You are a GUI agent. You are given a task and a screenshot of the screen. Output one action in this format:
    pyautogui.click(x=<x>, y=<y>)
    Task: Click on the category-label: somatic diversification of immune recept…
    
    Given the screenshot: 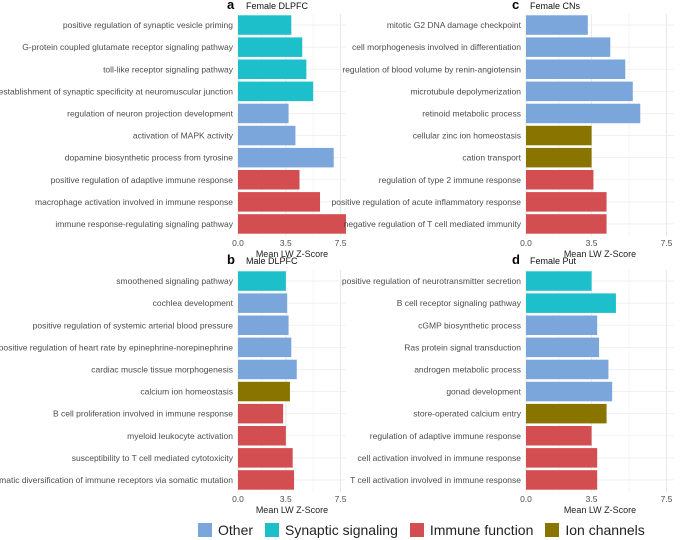 What is the action you would take?
    pyautogui.click(x=116, y=480)
    